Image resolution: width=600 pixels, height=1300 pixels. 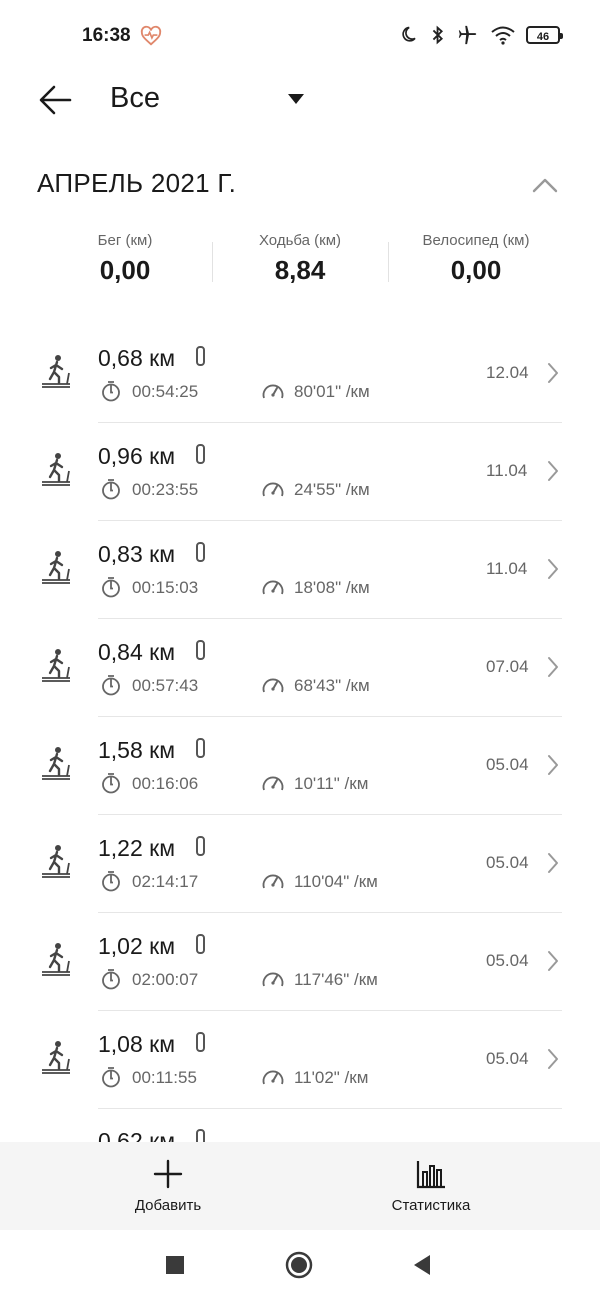 What do you see at coordinates (476, 240) in the screenshot?
I see `summary-label: Велосипед (км)` at bounding box center [476, 240].